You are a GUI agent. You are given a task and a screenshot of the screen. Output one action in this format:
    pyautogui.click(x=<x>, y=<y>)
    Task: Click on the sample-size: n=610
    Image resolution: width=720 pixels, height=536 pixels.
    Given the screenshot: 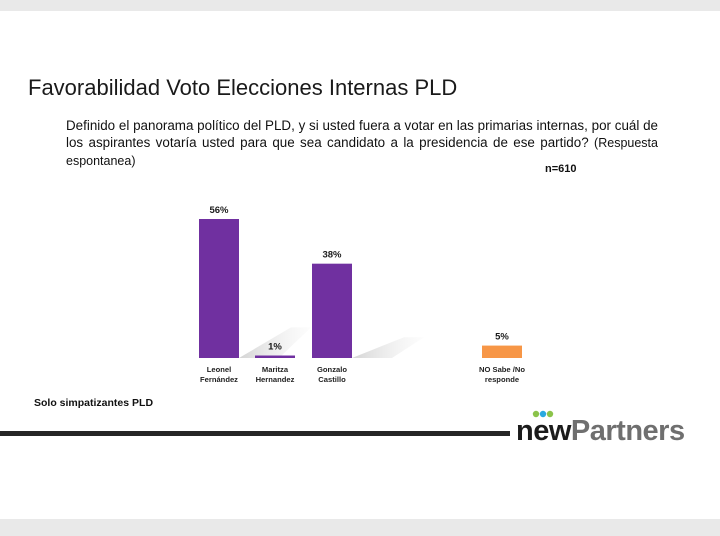 What is the action you would take?
    pyautogui.click(x=561, y=169)
    